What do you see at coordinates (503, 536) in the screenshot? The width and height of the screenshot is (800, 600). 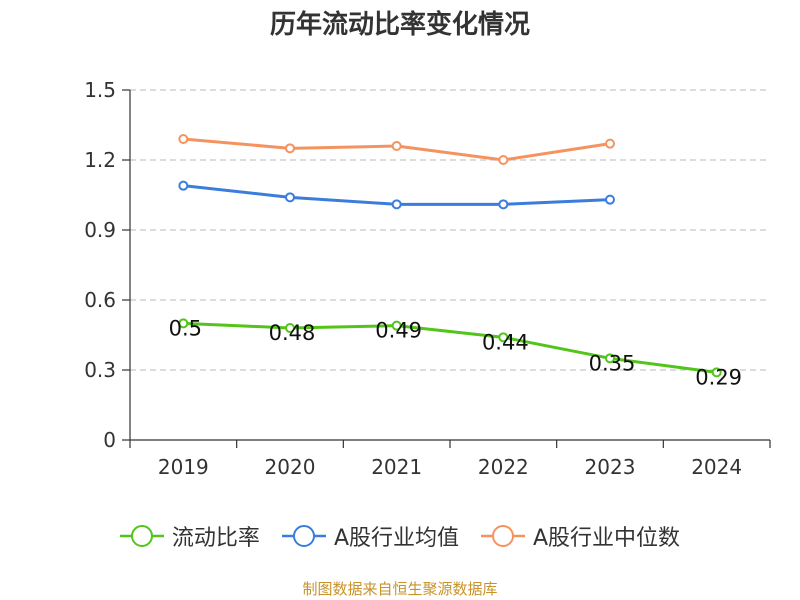 I see `legend-marker-industry-median` at bounding box center [503, 536].